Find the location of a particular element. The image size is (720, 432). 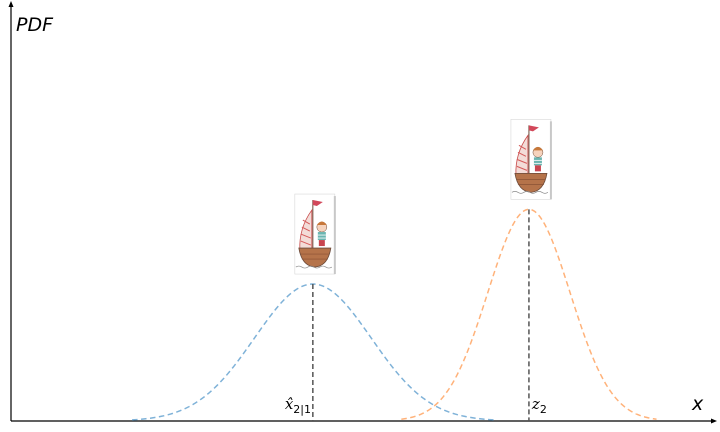

y-axis-label: PDF is located at coordinates (35, 25).